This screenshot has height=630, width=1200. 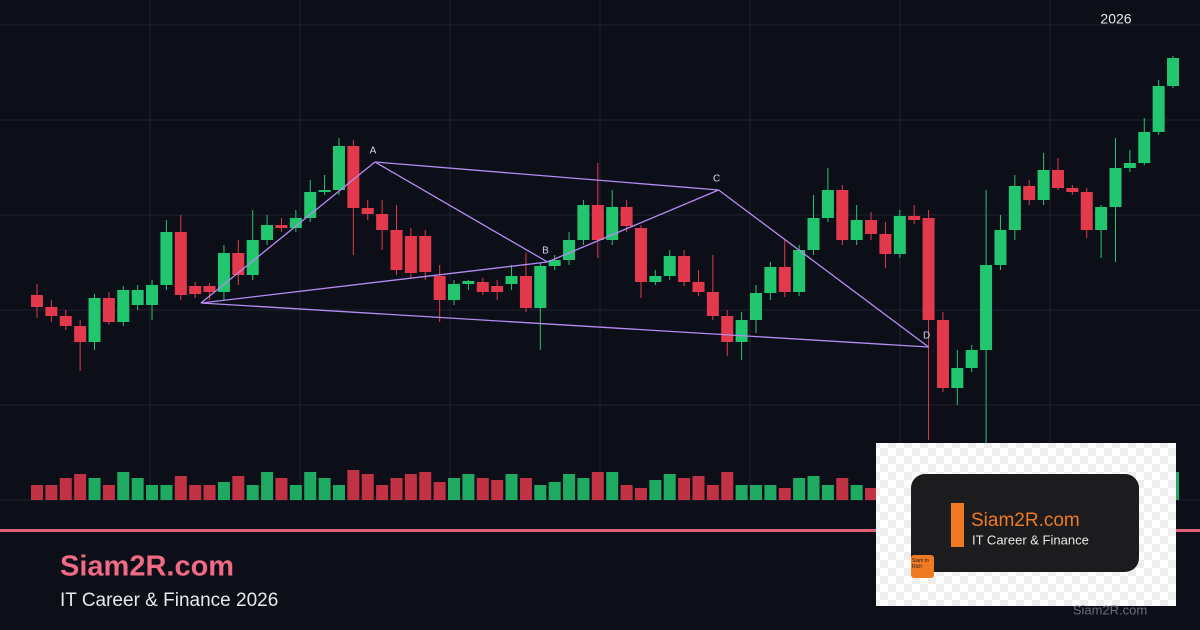 What do you see at coordinates (600, 530) in the screenshot?
I see `divider` at bounding box center [600, 530].